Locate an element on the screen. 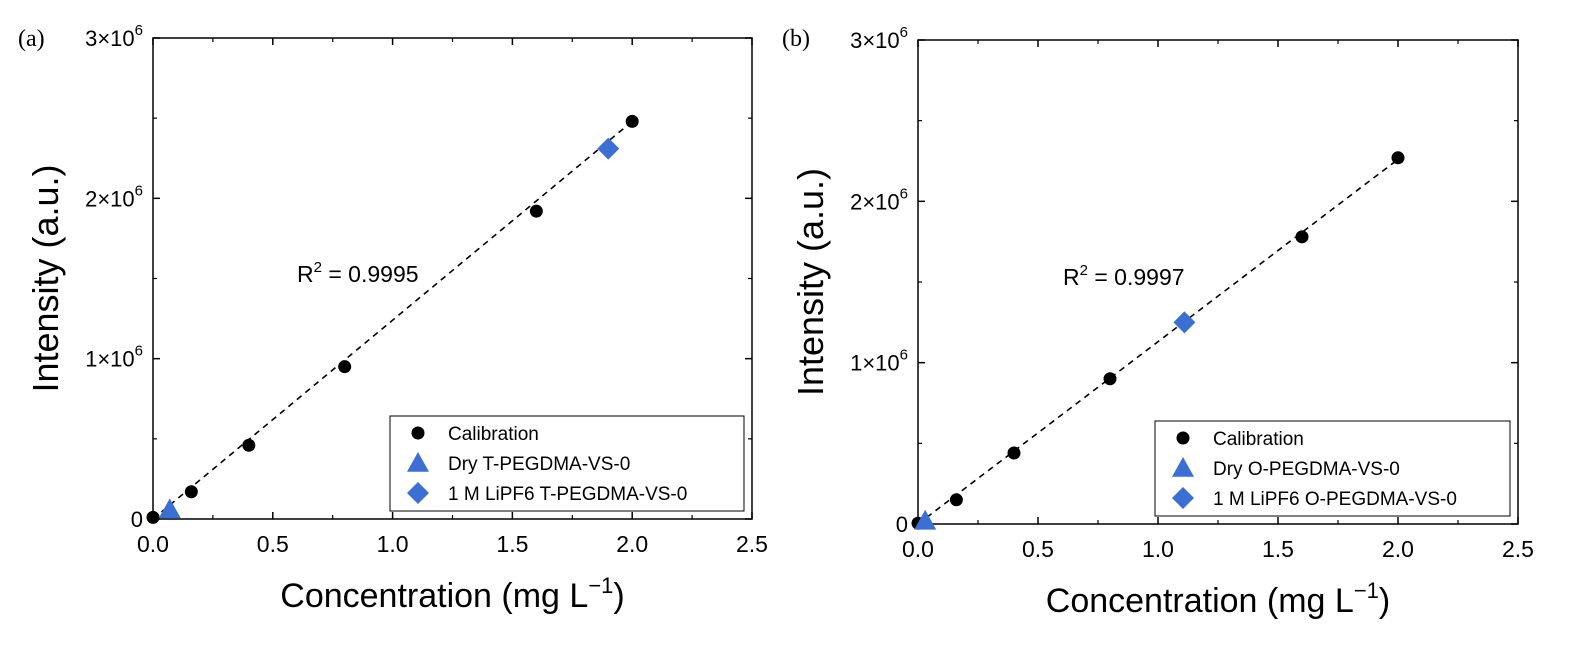 The height and width of the screenshot is (645, 1588). legend-entry: Dry O-PEGDMA-VS-0 is located at coordinates (1306, 469).